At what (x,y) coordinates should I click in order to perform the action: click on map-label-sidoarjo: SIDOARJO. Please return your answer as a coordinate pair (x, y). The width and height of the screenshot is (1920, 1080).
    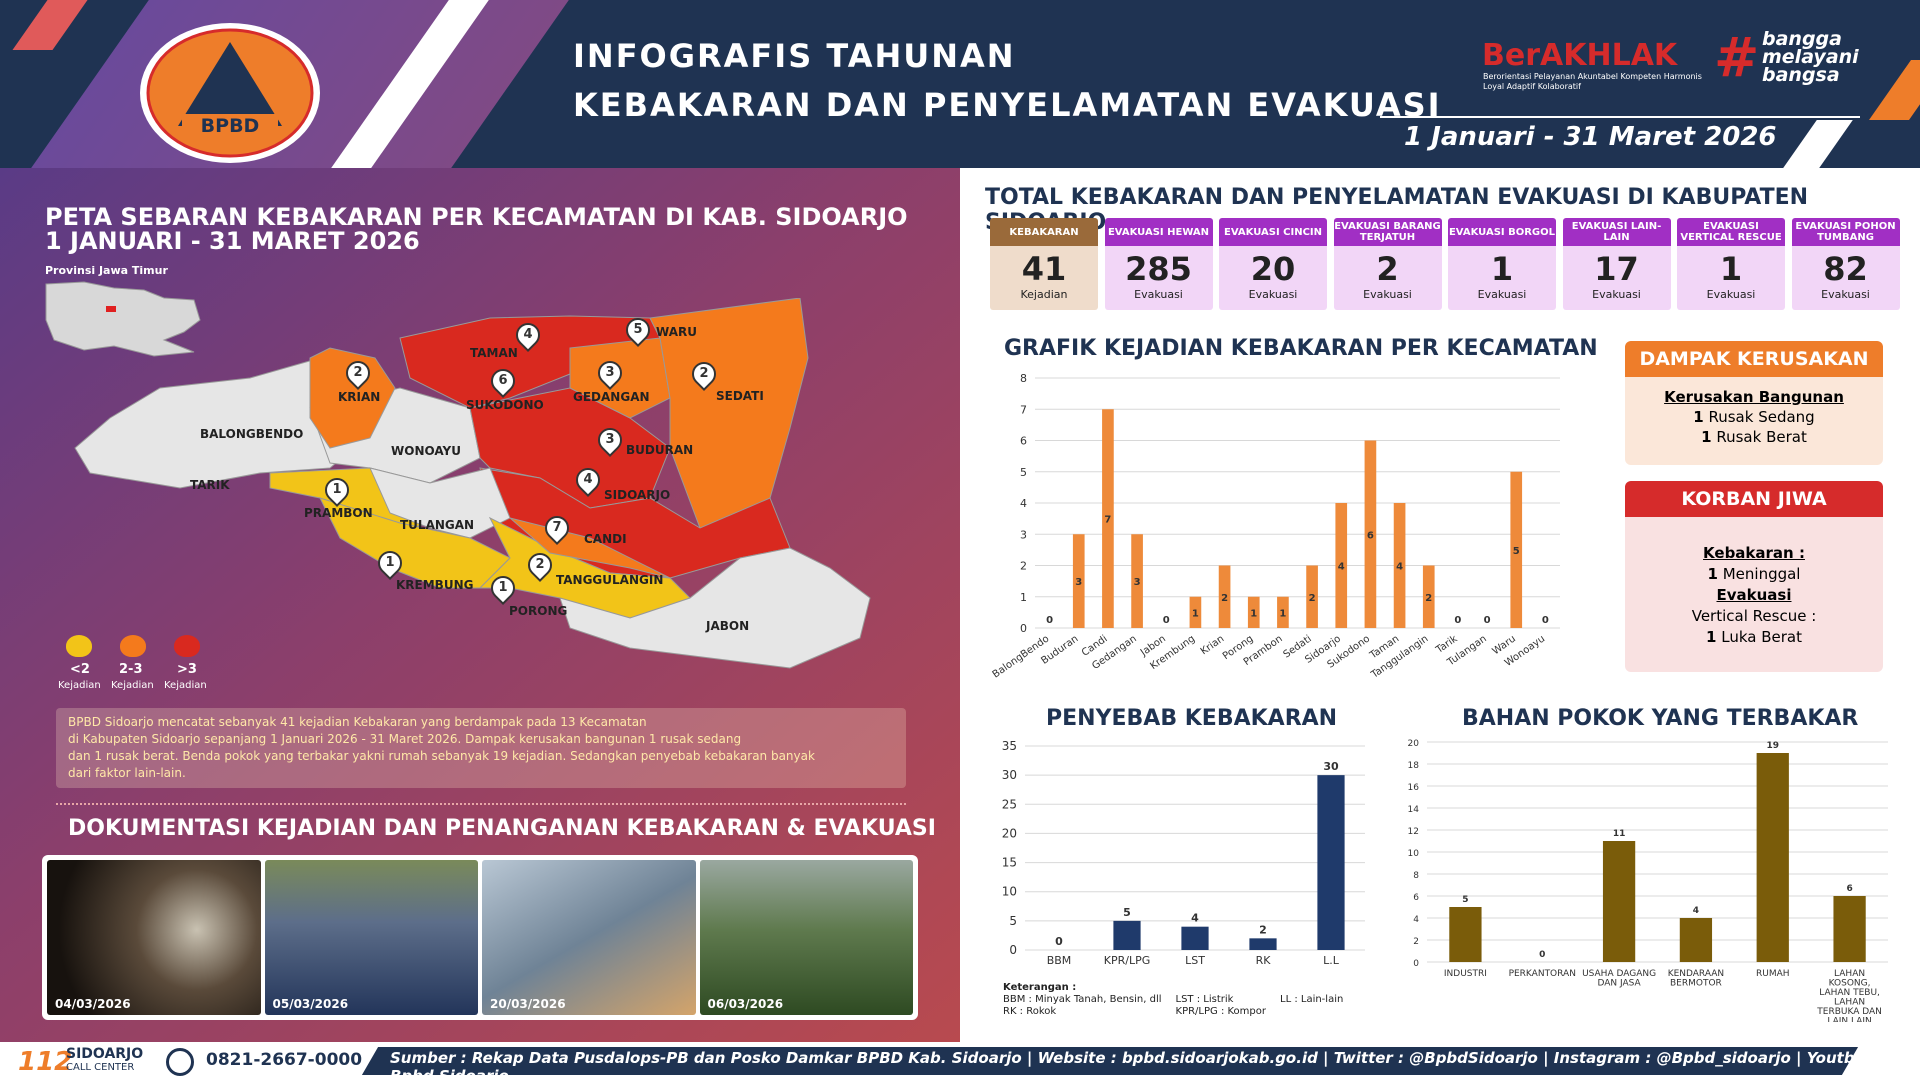
    Looking at the image, I should click on (637, 495).